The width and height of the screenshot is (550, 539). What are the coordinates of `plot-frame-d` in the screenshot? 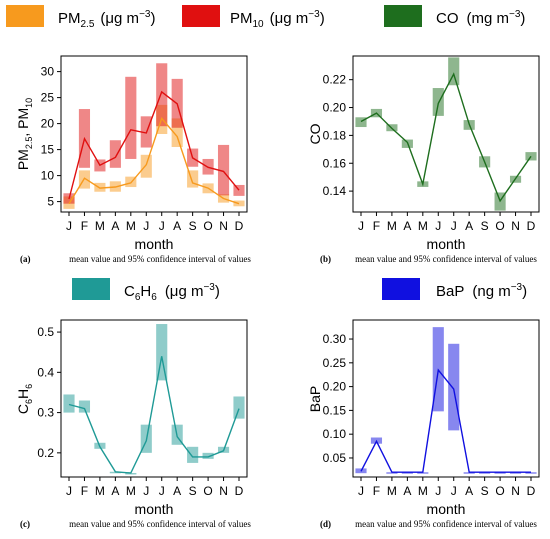 It's located at (446, 398).